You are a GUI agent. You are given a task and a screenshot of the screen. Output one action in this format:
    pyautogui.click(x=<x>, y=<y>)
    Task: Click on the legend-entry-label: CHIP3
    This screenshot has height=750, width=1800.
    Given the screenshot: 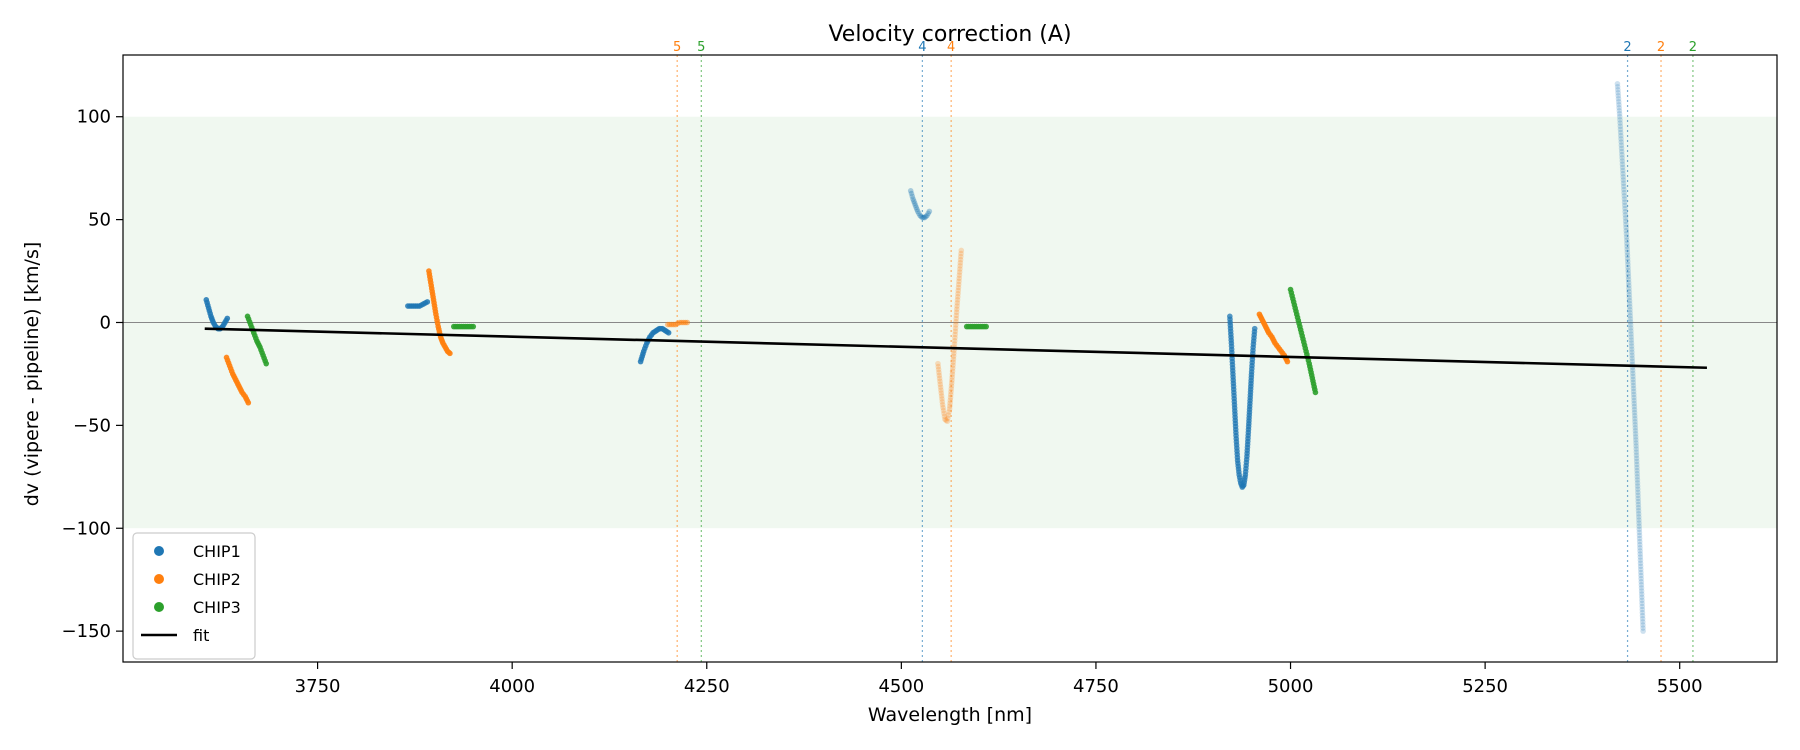 What is the action you would take?
    pyautogui.click(x=217, y=607)
    